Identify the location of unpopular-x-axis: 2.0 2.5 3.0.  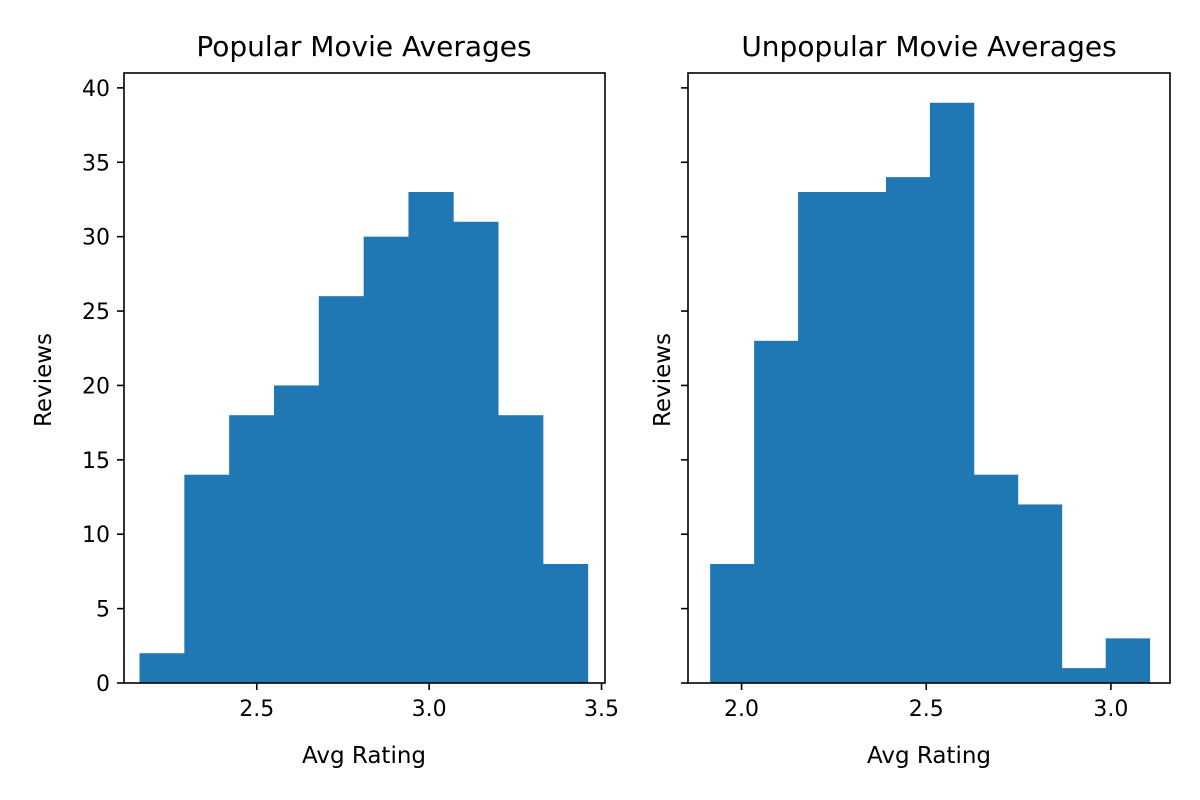
(926, 702).